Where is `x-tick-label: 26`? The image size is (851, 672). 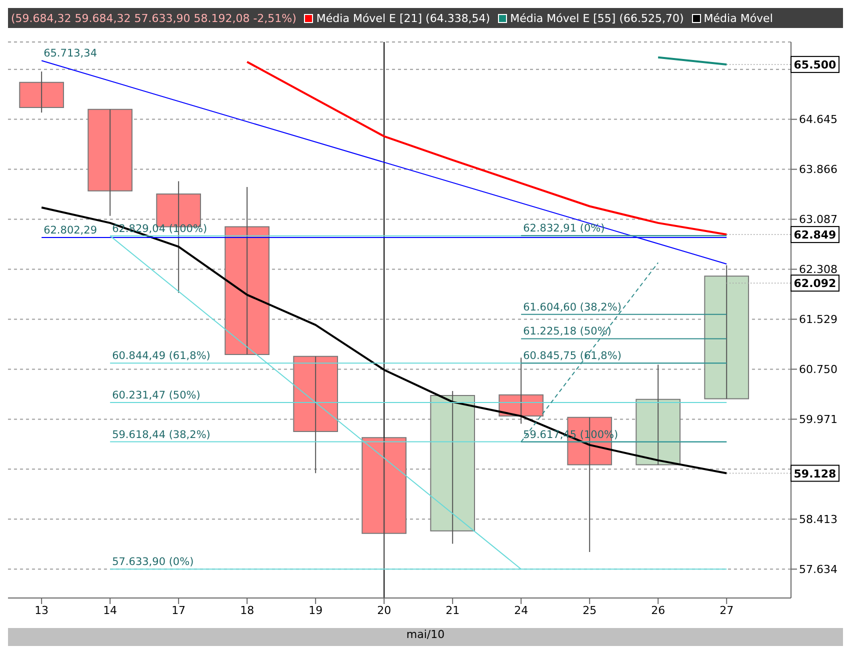 x-tick-label: 26 is located at coordinates (658, 610).